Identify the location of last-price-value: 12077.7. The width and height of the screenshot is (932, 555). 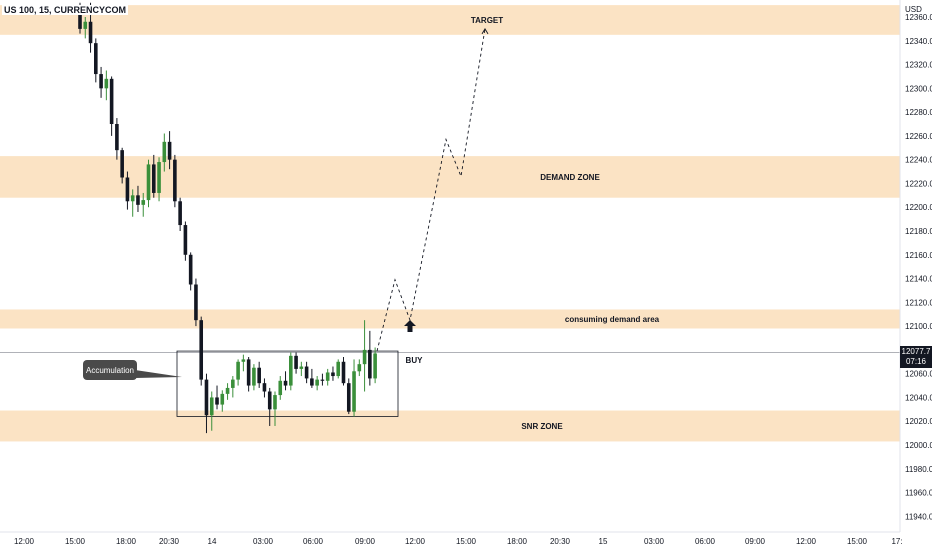
(916, 351).